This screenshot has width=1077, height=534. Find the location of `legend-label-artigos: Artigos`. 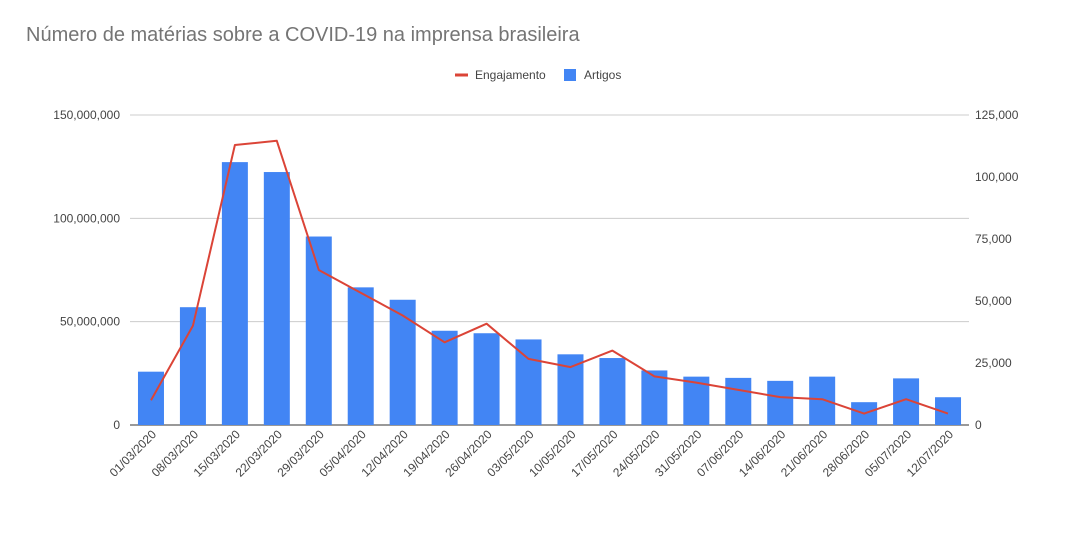

legend-label-artigos: Artigos is located at coordinates (602, 75).